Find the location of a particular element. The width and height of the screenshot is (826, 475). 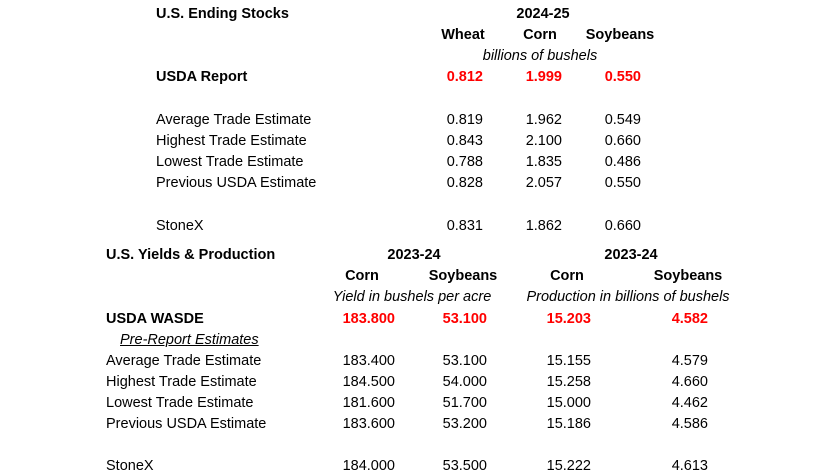

stocks-row-value: 0.660 is located at coordinates (622, 141).